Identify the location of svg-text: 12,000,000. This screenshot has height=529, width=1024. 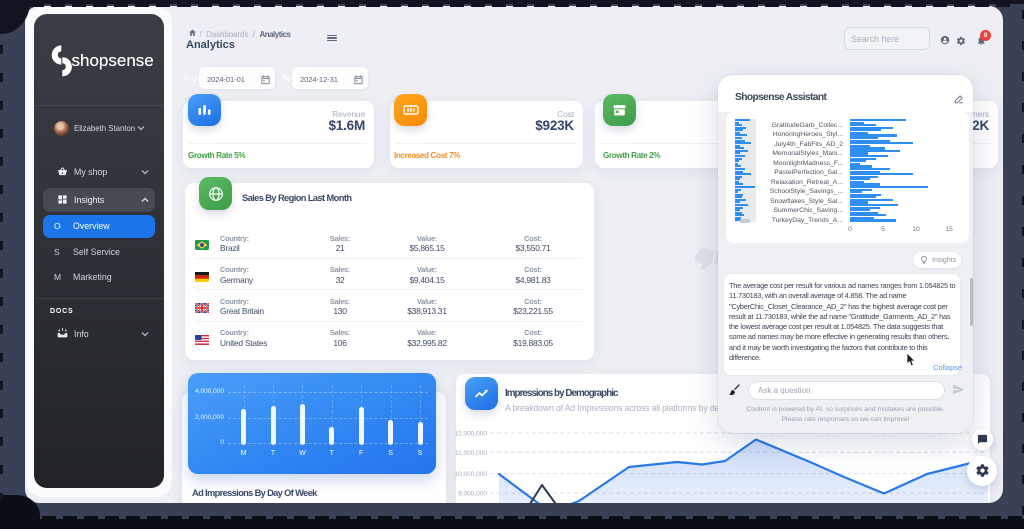
(470, 434).